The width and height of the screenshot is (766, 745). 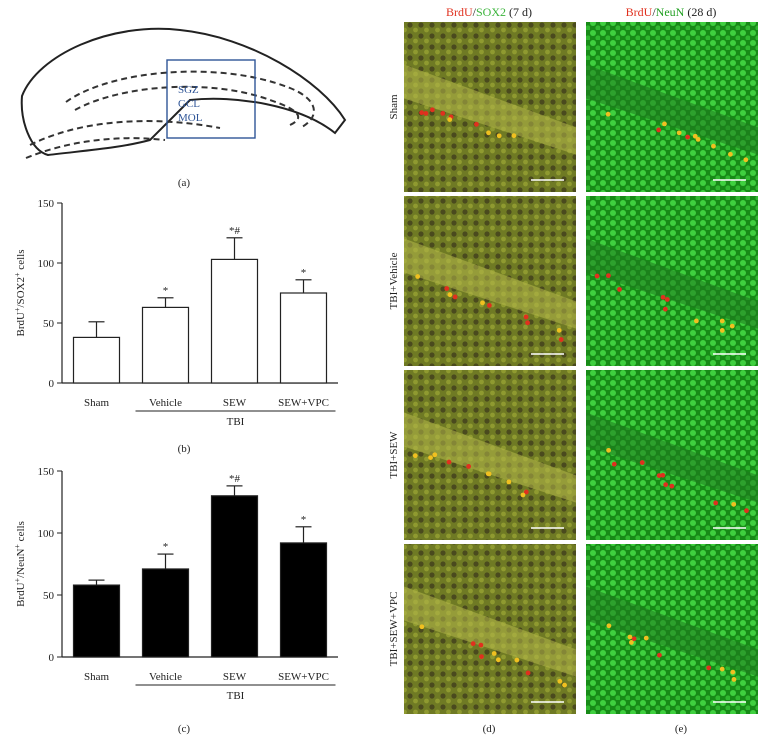 I want to click on category-label: Vehicle, so click(x=165, y=677).